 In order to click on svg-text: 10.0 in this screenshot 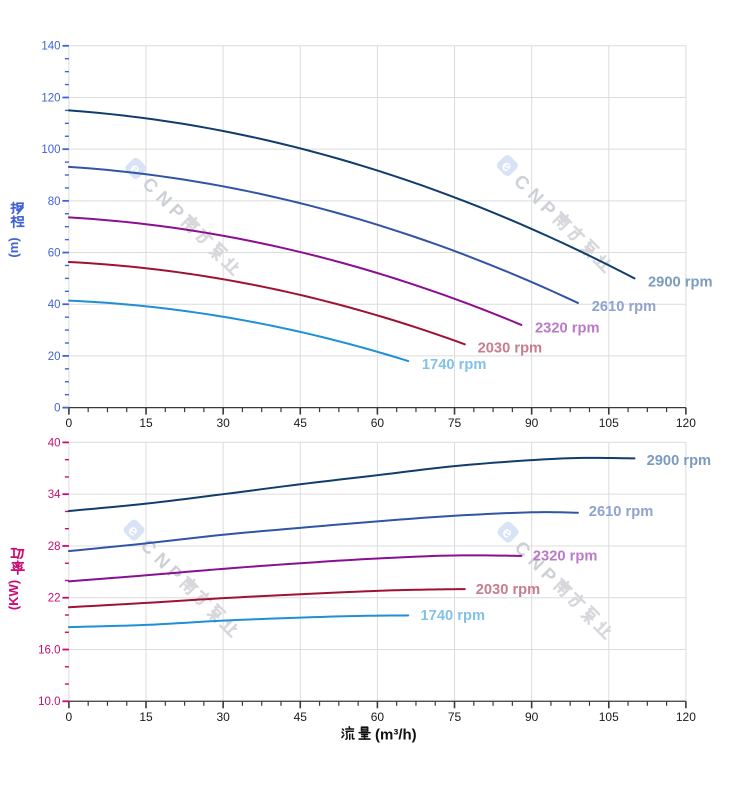, I will do `click(49, 702)`.